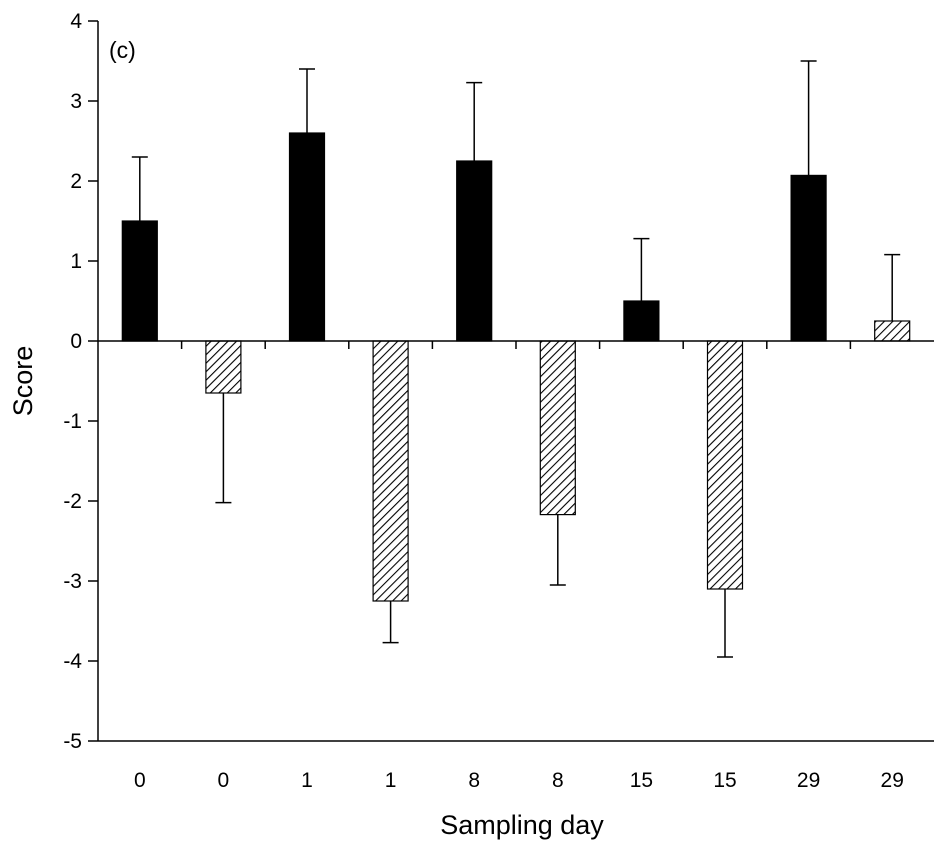 Image resolution: width=934 pixels, height=848 pixels. Describe the element at coordinates (522, 825) in the screenshot. I see `x-axis-title: Sampling day` at that location.